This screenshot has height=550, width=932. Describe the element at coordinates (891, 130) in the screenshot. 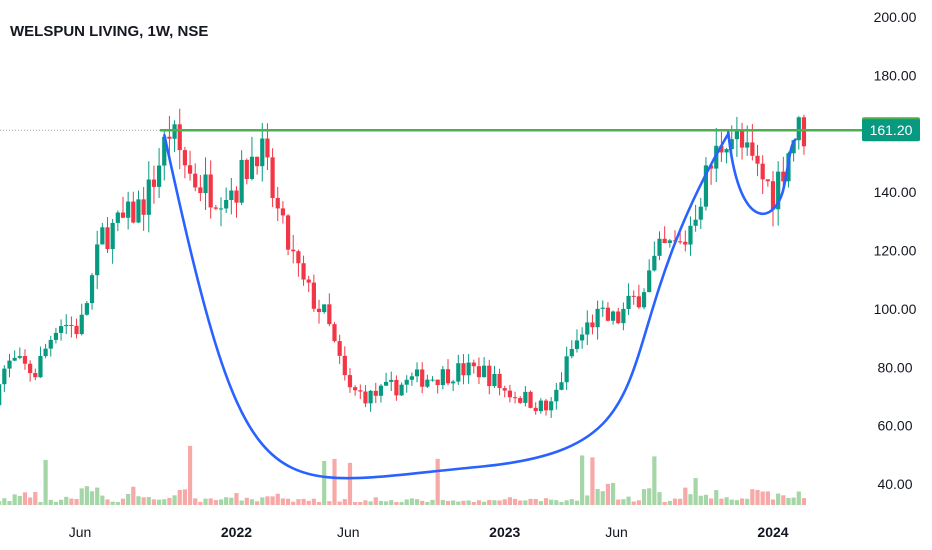

I see `price-badge: 161.20` at that location.